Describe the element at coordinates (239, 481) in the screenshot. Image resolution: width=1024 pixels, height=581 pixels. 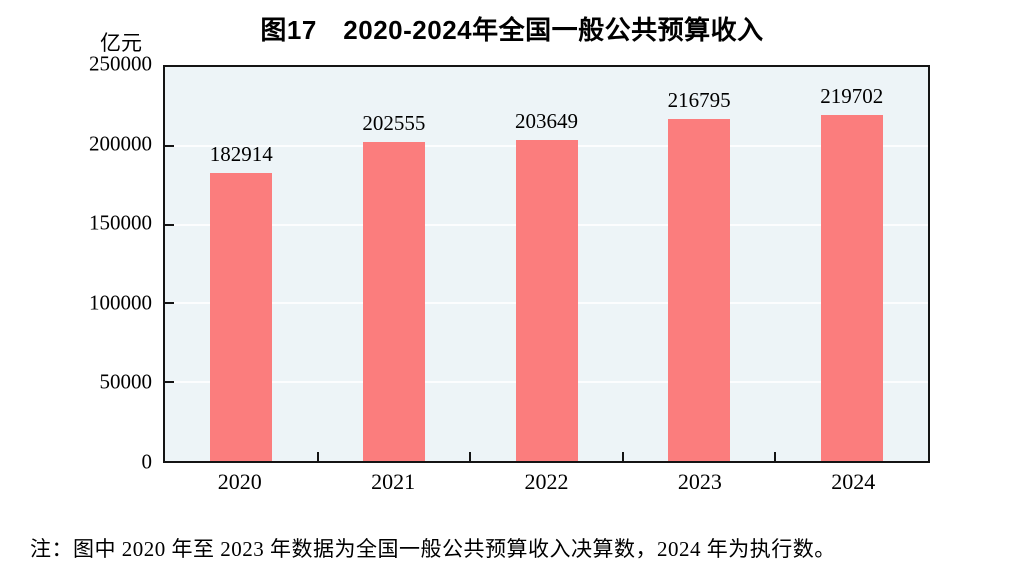
I see `x-axis-label: 2020` at that location.